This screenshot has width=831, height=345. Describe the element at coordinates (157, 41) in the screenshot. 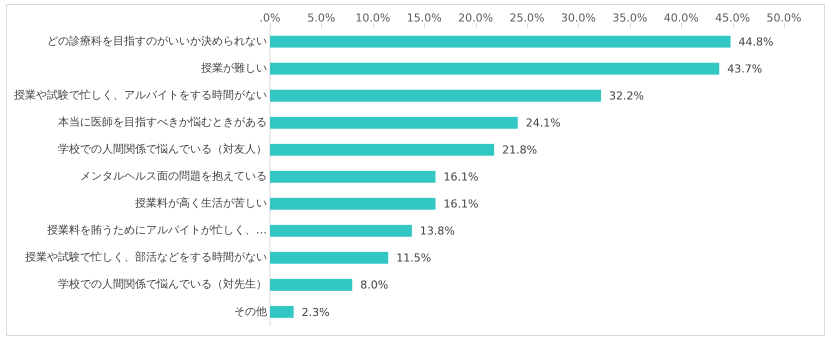

I see `y-tick-label: どの診療科を目指すのがいいか決められない` at that location.